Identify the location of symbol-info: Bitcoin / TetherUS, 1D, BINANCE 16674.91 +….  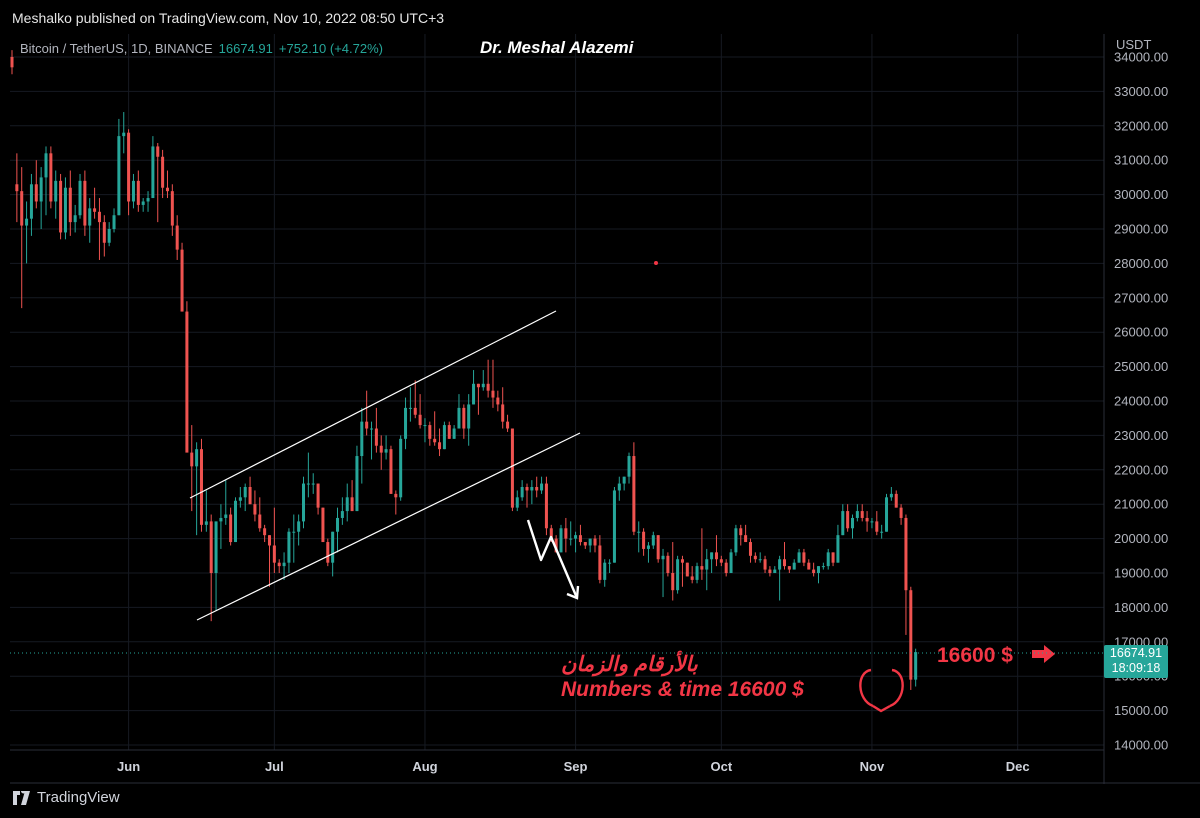
(201, 48).